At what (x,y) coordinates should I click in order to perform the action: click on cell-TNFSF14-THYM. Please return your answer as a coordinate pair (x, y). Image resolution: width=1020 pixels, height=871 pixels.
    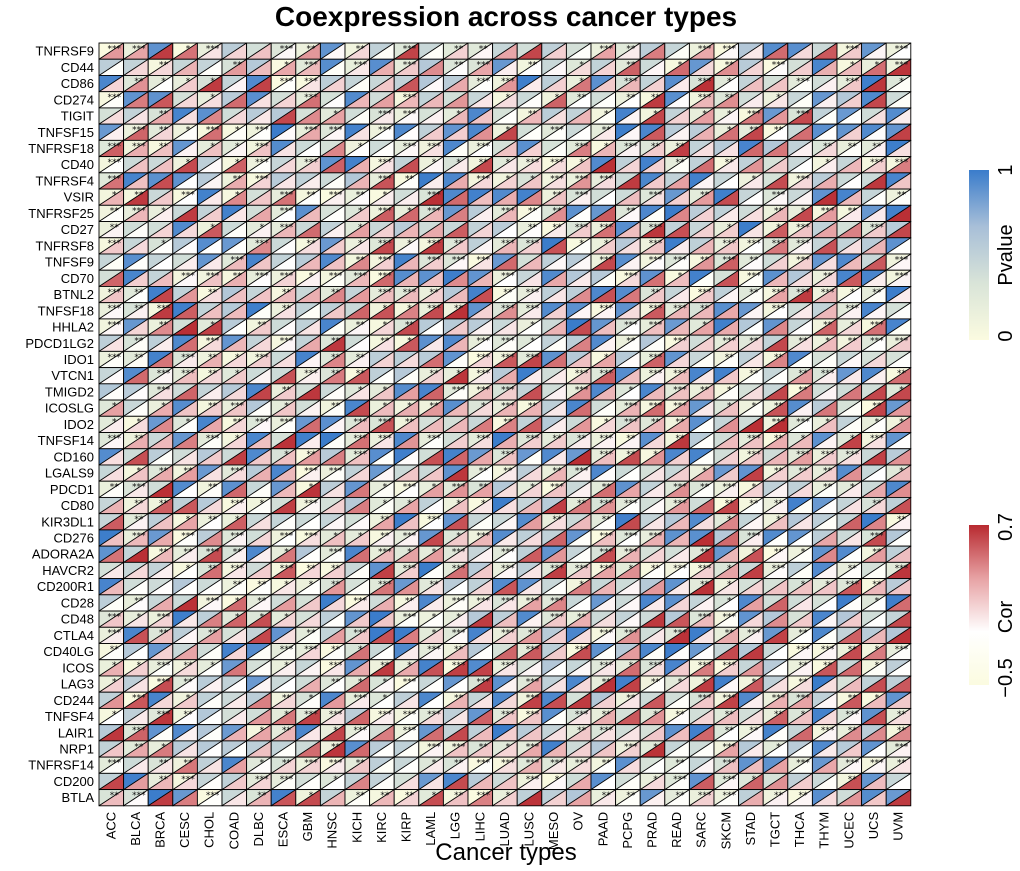
    Looking at the image, I should click on (824, 441).